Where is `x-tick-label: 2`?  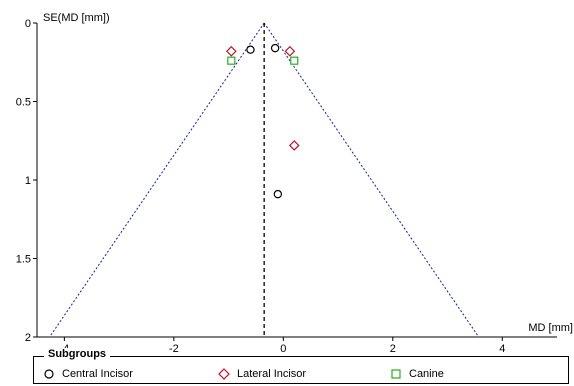 x-tick-label: 2 is located at coordinates (393, 349).